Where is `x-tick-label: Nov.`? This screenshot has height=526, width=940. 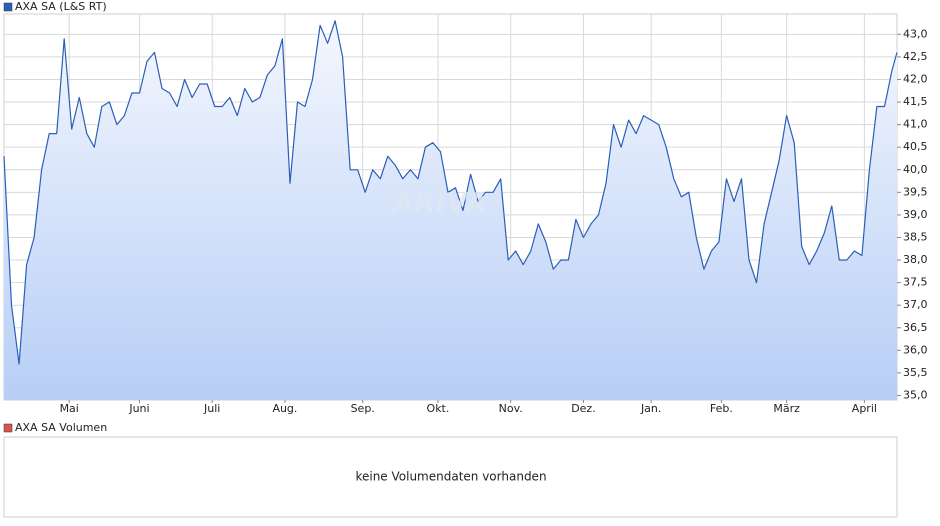 x-tick-label: Nov. is located at coordinates (511, 408).